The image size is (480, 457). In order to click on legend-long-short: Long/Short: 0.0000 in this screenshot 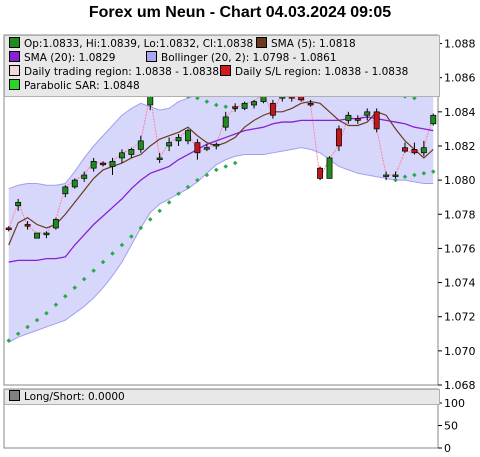, I will do `click(67, 396)`.